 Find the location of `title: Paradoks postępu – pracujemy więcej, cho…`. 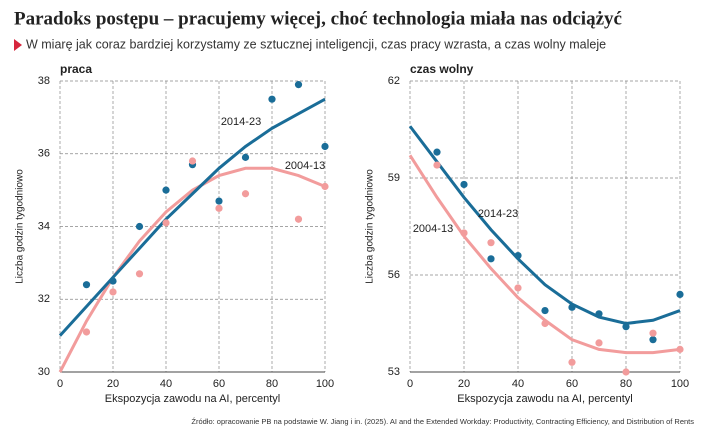

title: Paradoks postępu – pracujemy więcej, cho… is located at coordinates (318, 18).